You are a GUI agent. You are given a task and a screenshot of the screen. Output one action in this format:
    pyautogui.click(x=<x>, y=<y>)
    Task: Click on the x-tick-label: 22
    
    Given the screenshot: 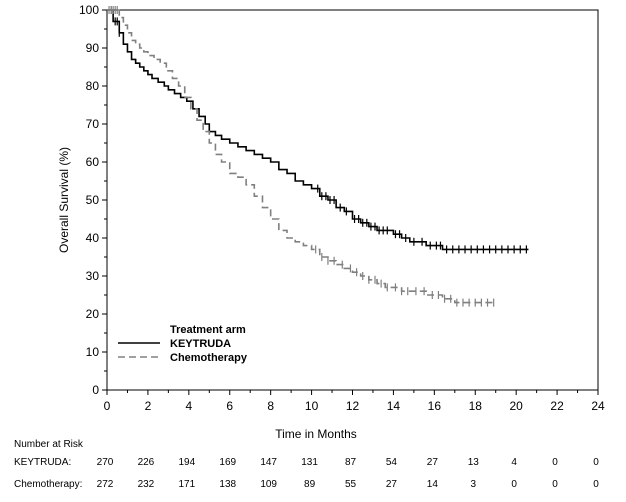 What is the action you would take?
    pyautogui.click(x=557, y=406)
    